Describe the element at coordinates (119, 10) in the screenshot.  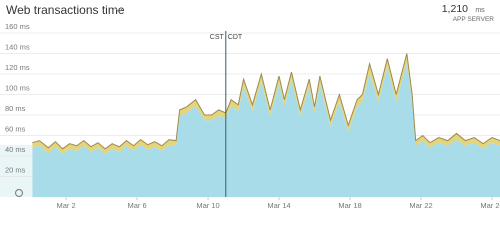
I see `title-dropdown` at that location.